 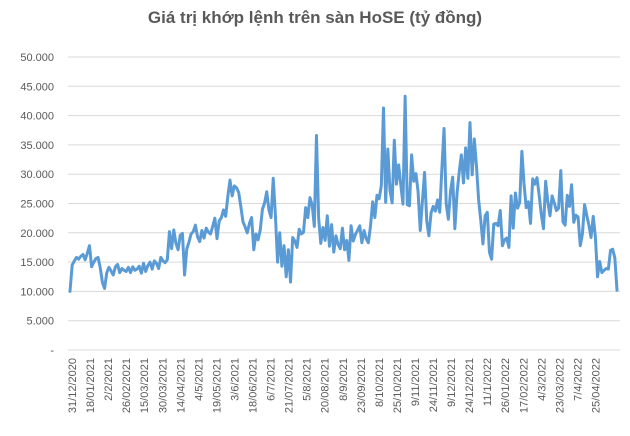 What do you see at coordinates (524, 385) in the screenshot?
I see `x-tick-label: 17/02/2022` at bounding box center [524, 385].